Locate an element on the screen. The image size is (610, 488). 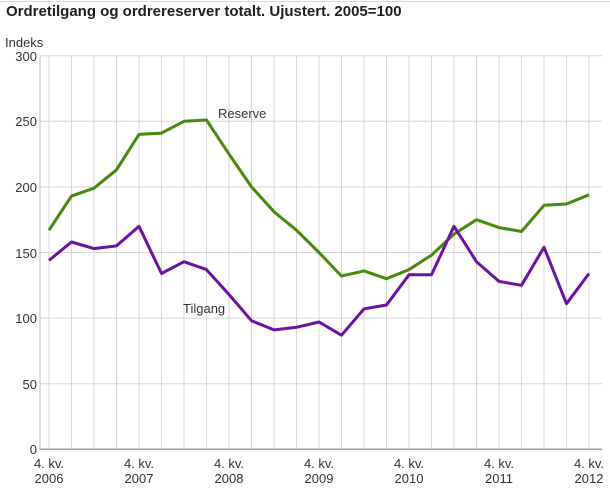
y-axis-tick-label: 200 is located at coordinates (26, 187).